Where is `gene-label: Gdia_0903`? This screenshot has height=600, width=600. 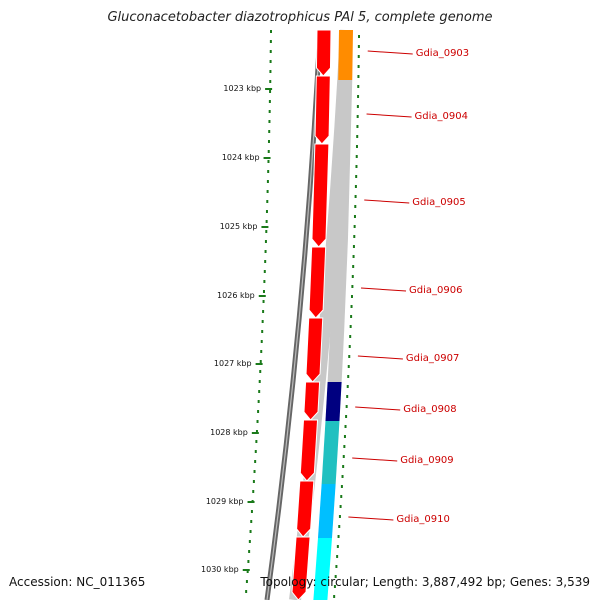 gene-label: Gdia_0903 is located at coordinates (442, 53).